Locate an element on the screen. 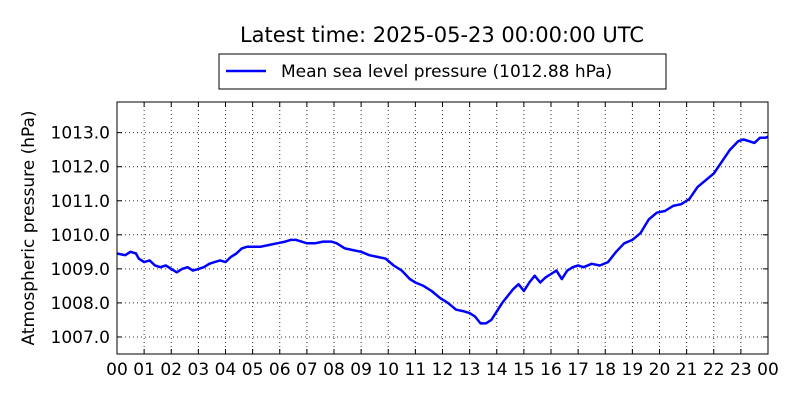  x-tick-label: 10 is located at coordinates (388, 370).